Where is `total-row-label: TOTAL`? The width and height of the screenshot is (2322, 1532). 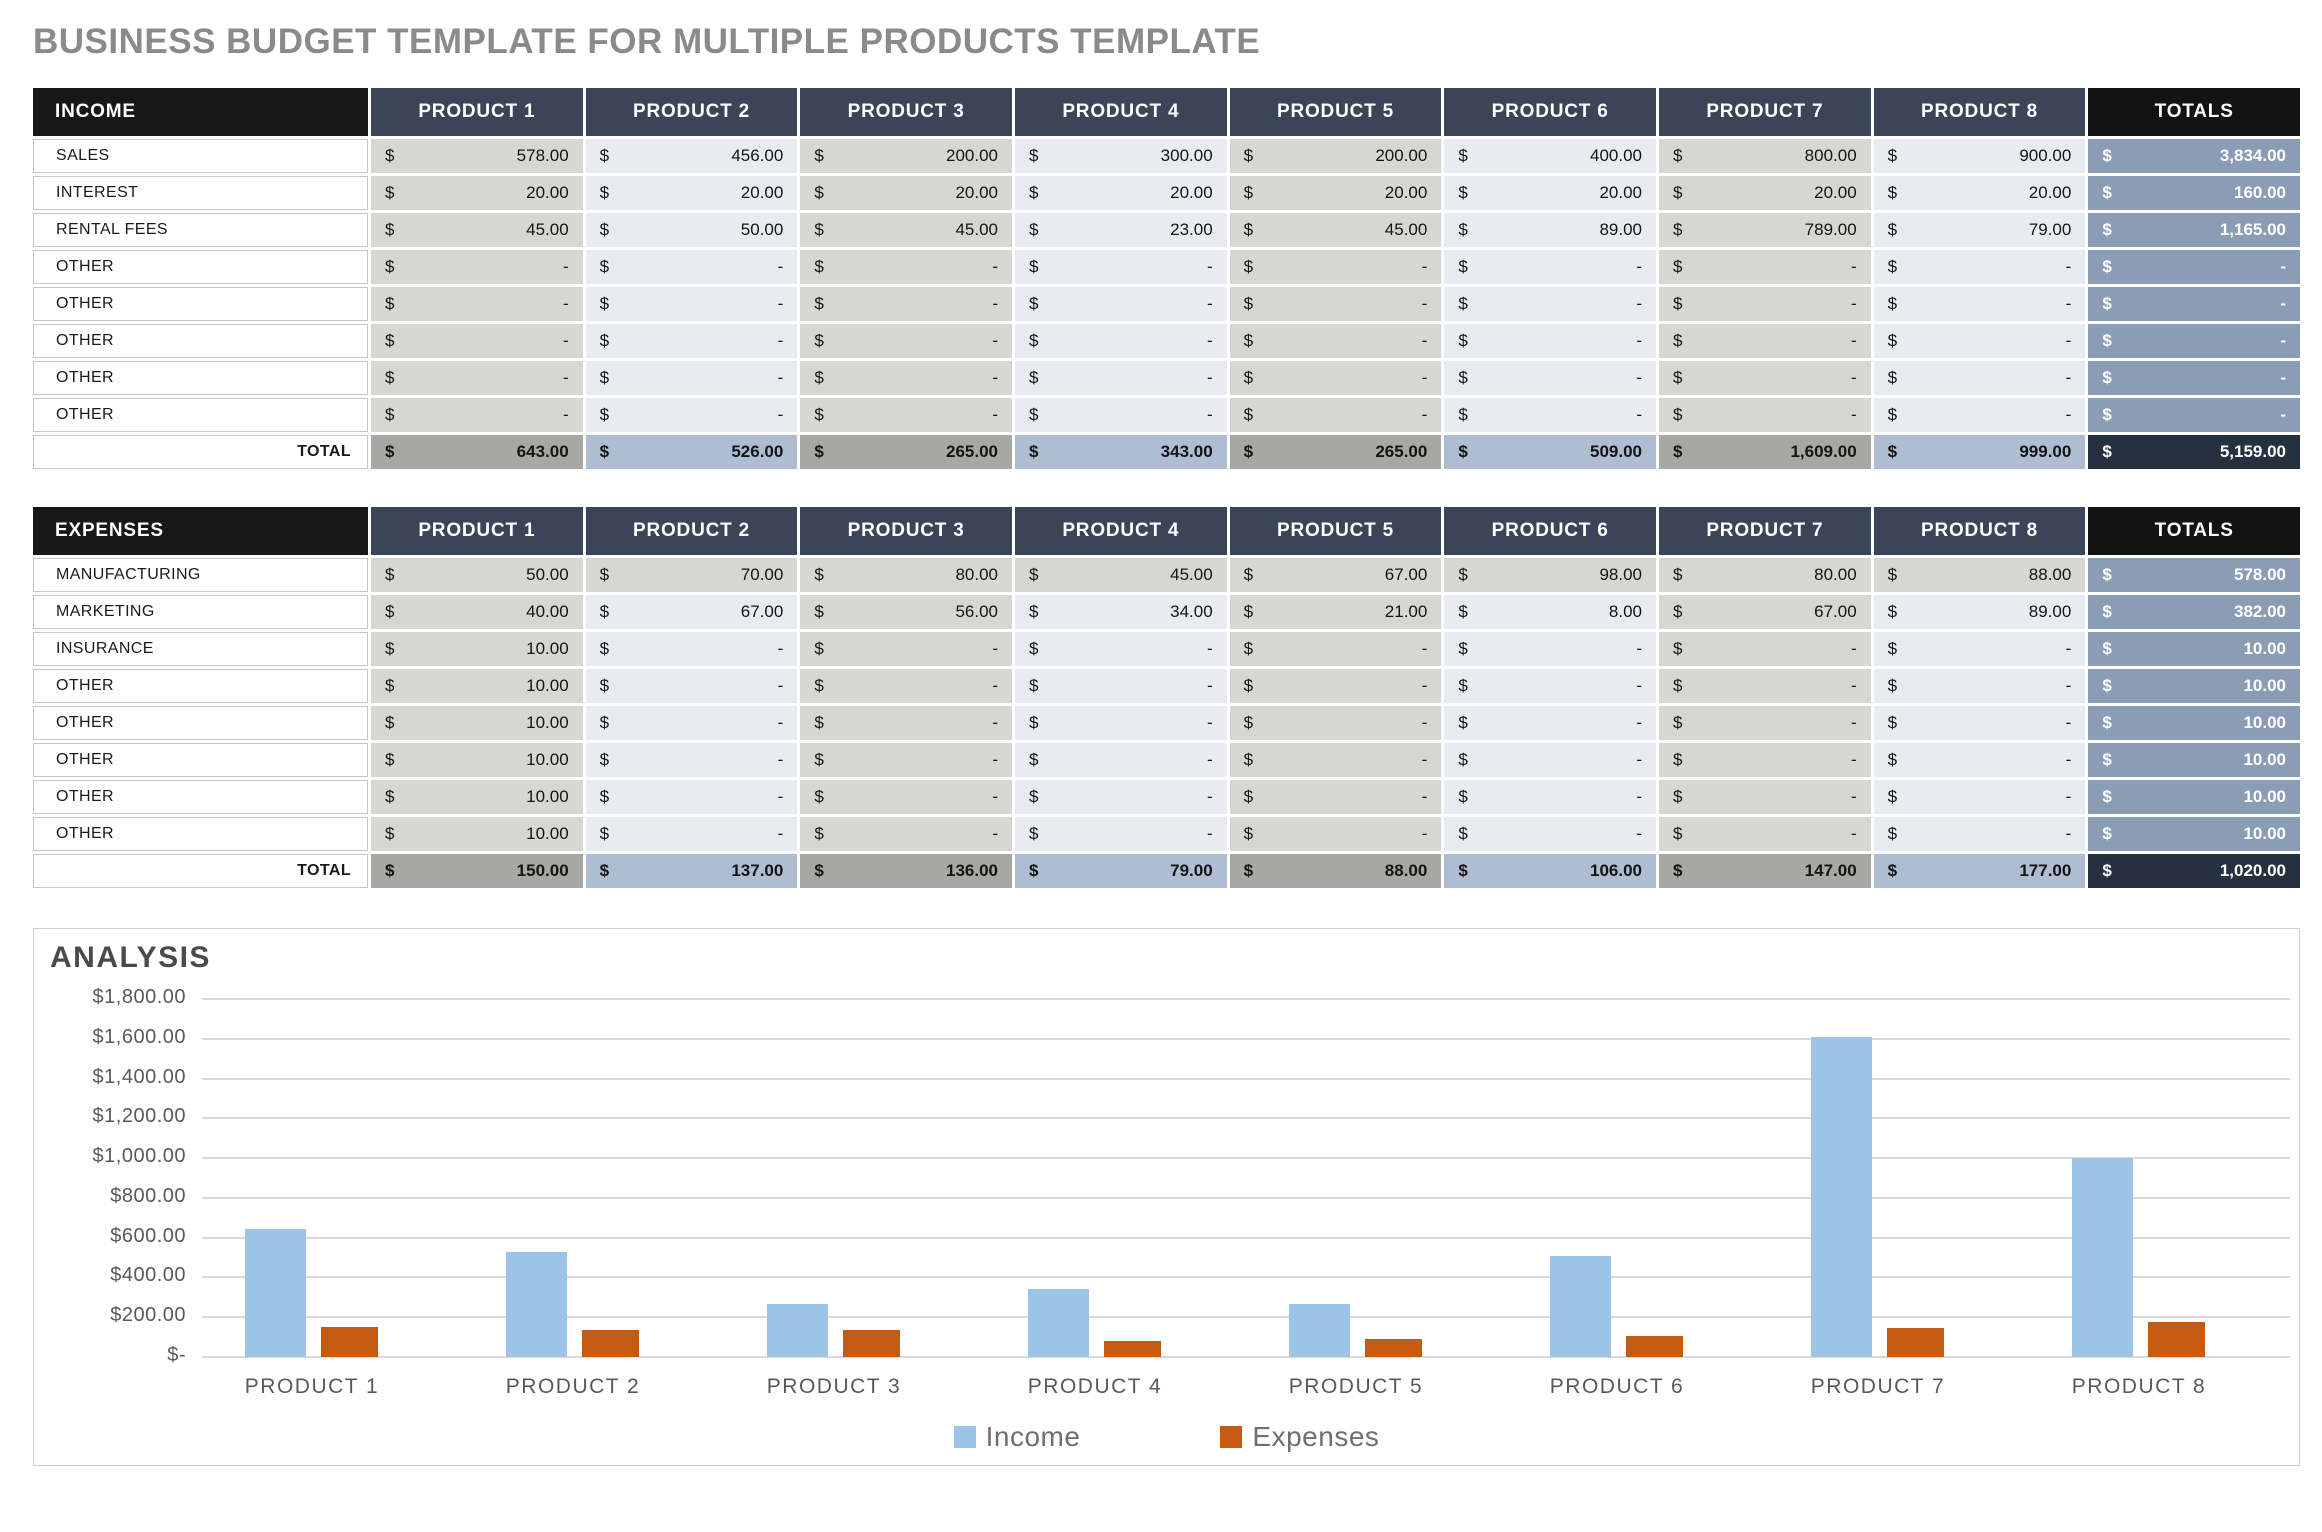
total-row-label: TOTAL is located at coordinates (200, 871).